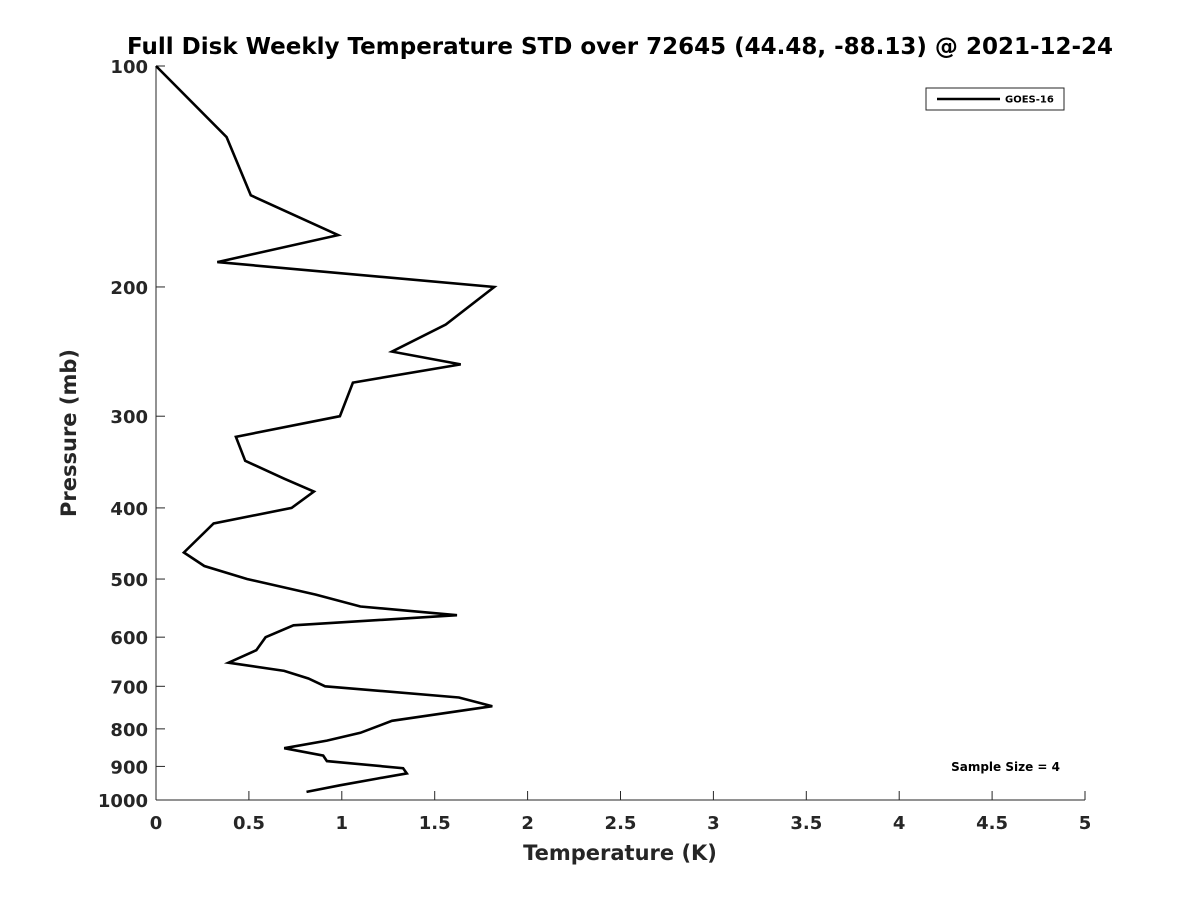  What do you see at coordinates (131, 434) in the screenshot?
I see `y-ticks: 100 200 300 400 500 600 700 800 900 1000` at bounding box center [131, 434].